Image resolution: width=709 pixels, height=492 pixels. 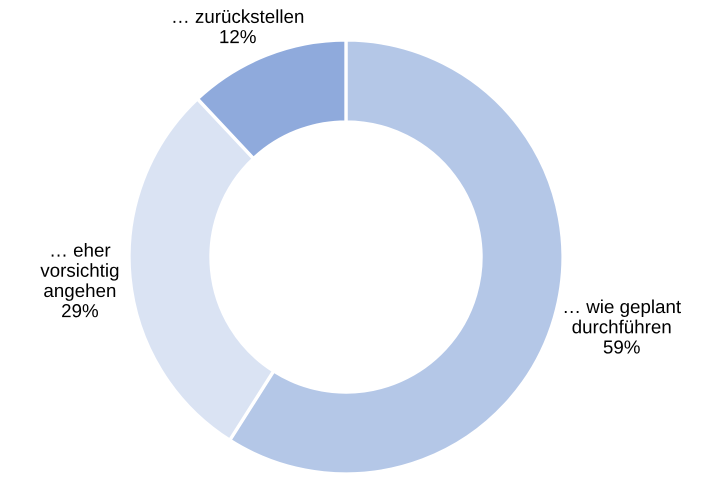 What do you see at coordinates (80, 311) in the screenshot?
I see `data-label: 29%` at bounding box center [80, 311].